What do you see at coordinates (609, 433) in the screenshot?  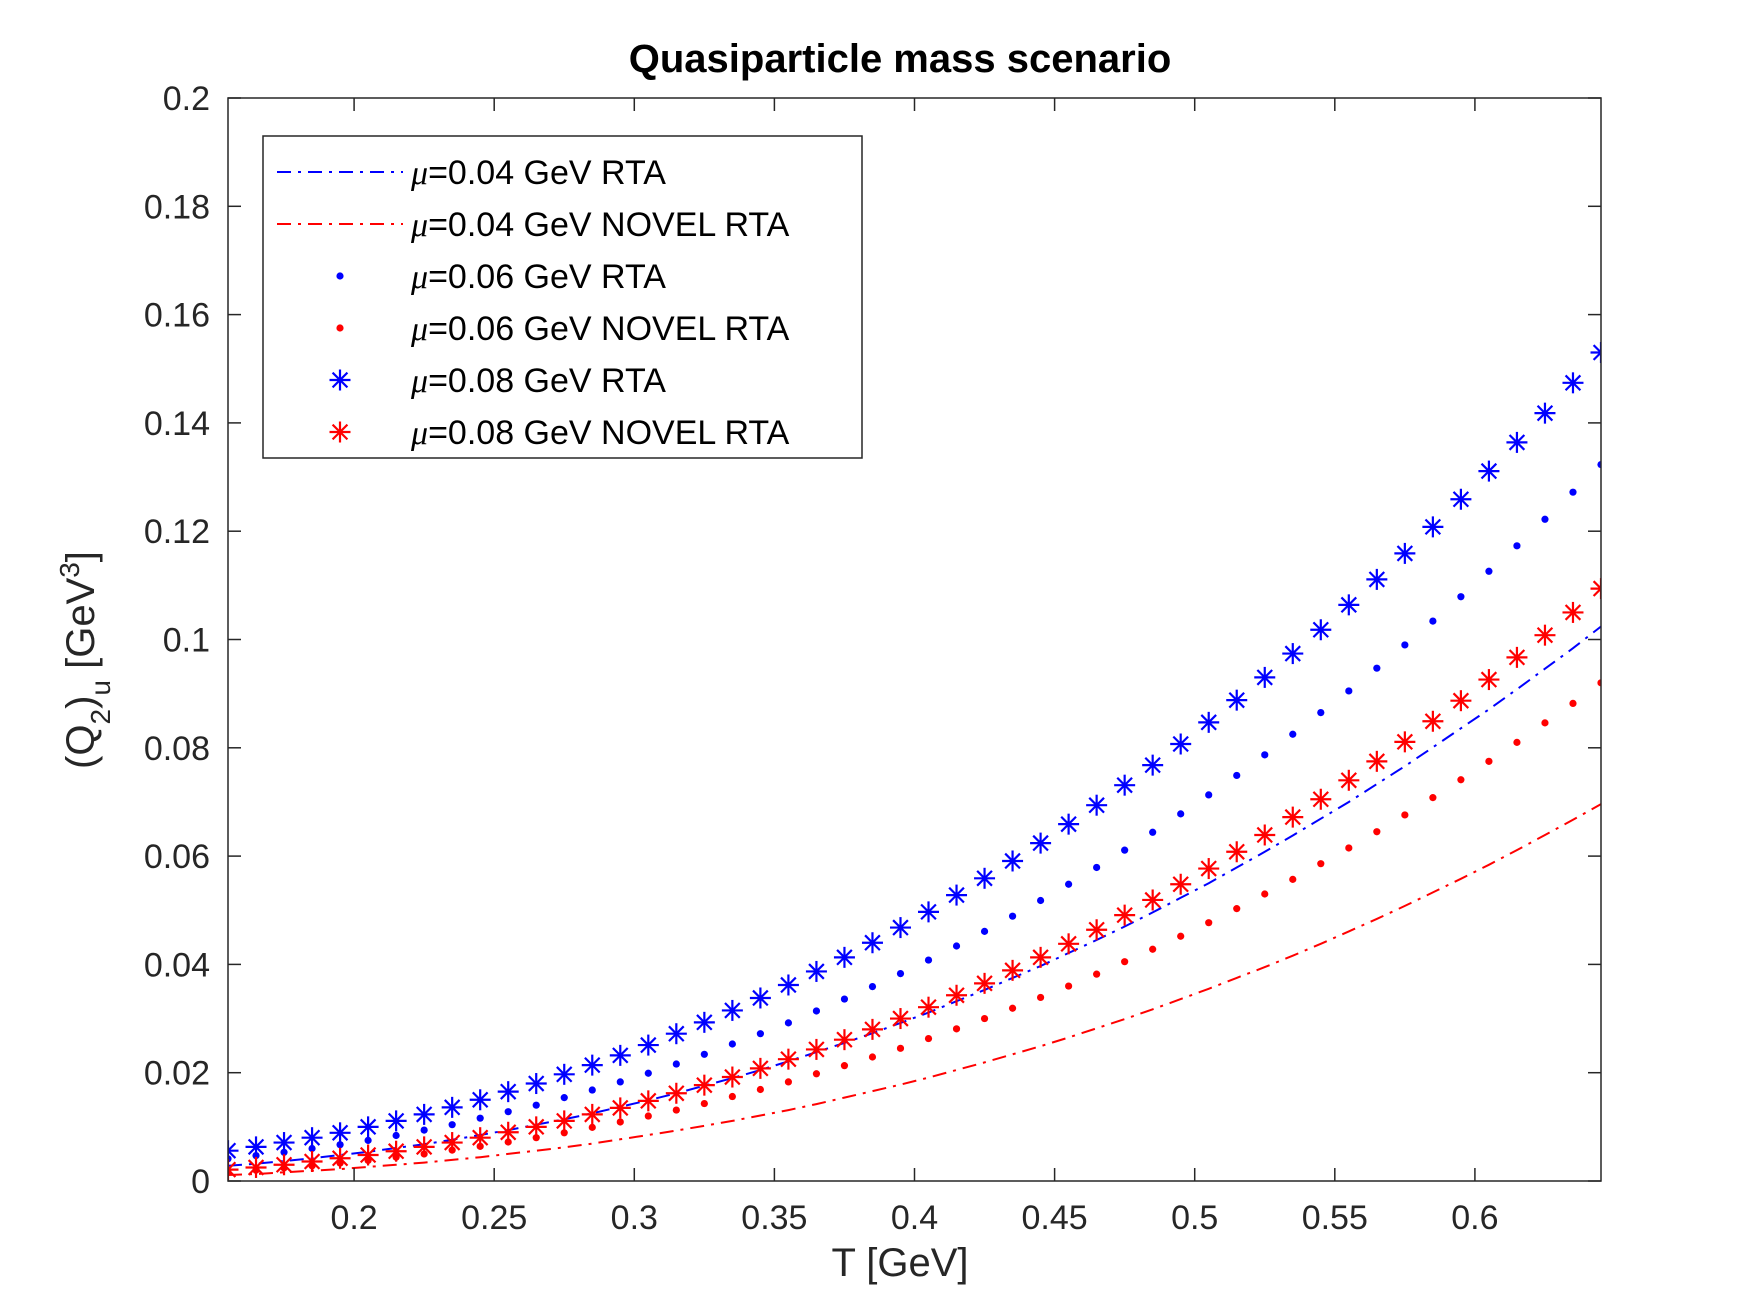 I see `legend-label-text: =0.08 GeV NOVEL RTA` at bounding box center [609, 433].